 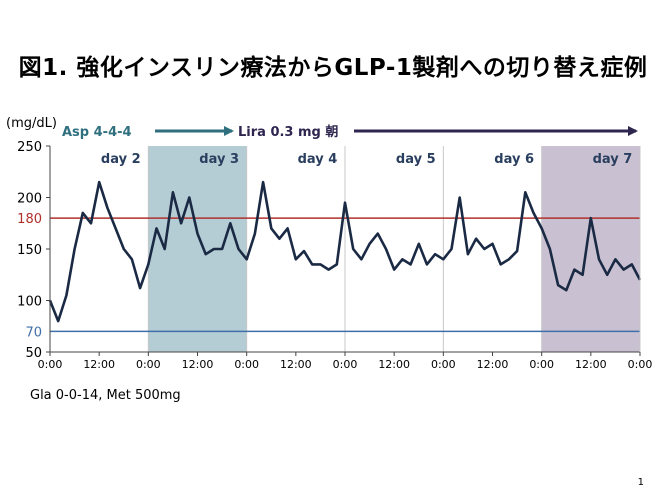 I want to click on reference-label-180: 180, so click(x=29, y=219).